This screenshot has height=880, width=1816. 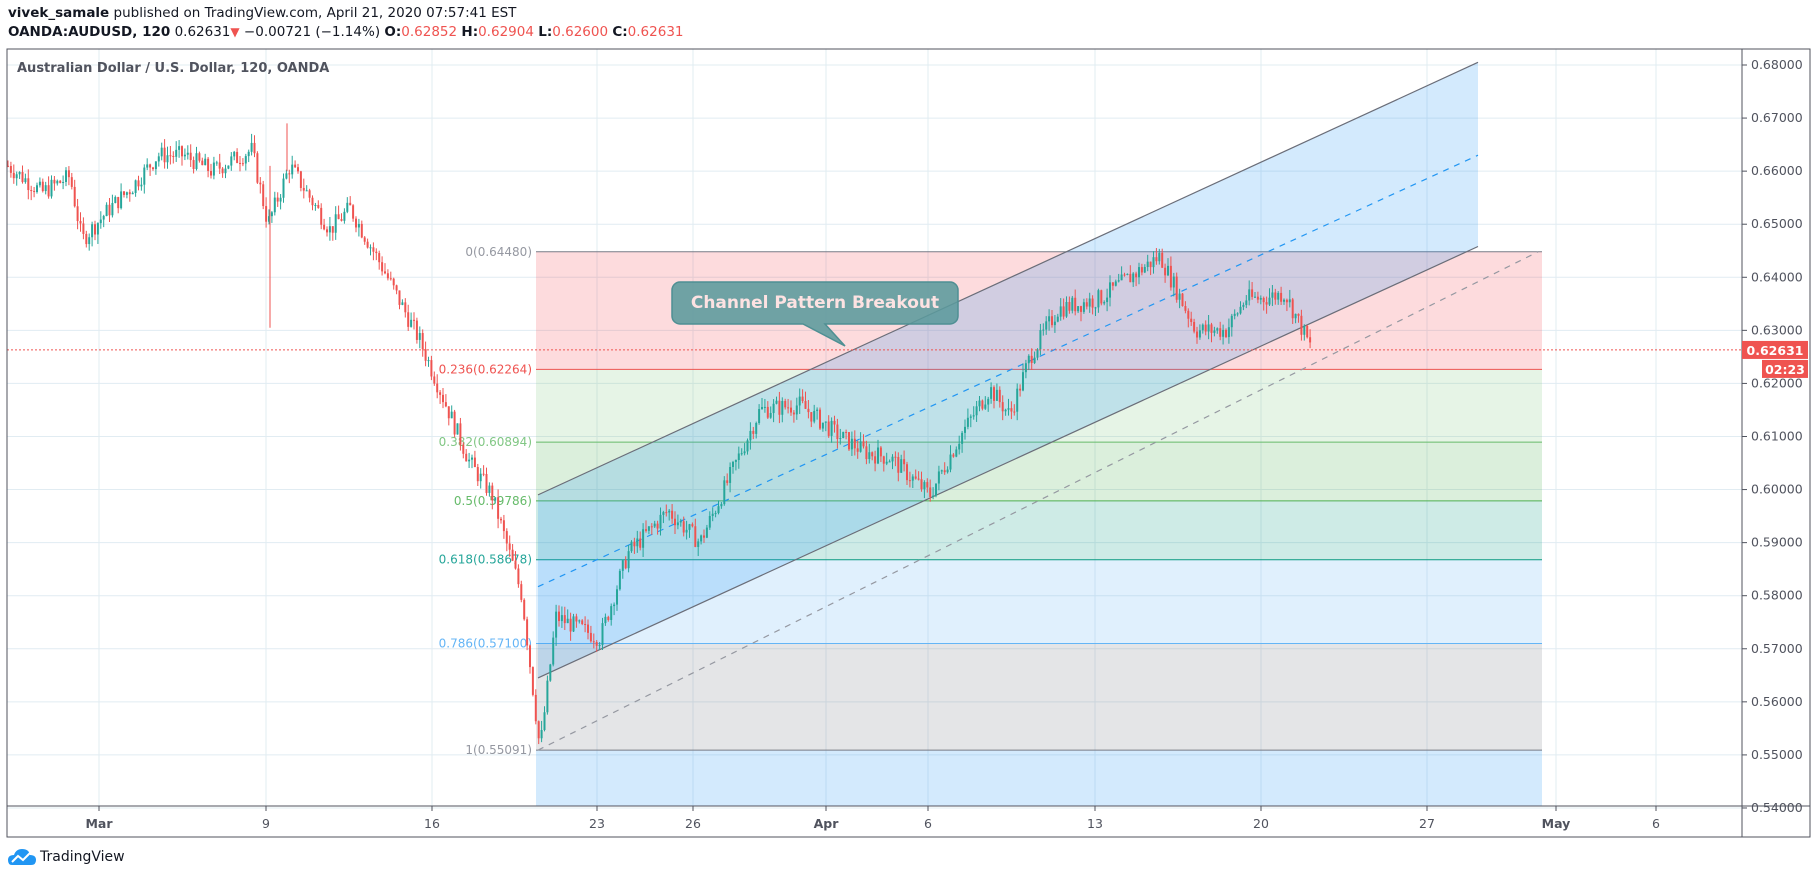 What do you see at coordinates (89, 32) in the screenshot?
I see `symbol-label: OANDA:AUDUSD, 120` at bounding box center [89, 32].